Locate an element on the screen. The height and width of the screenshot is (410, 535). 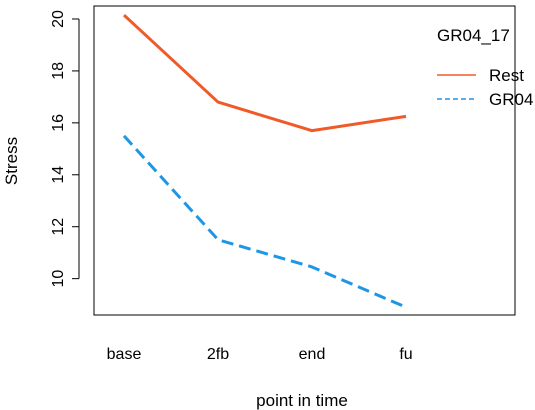
y-tick-label: 16 is located at coordinates (58, 123).